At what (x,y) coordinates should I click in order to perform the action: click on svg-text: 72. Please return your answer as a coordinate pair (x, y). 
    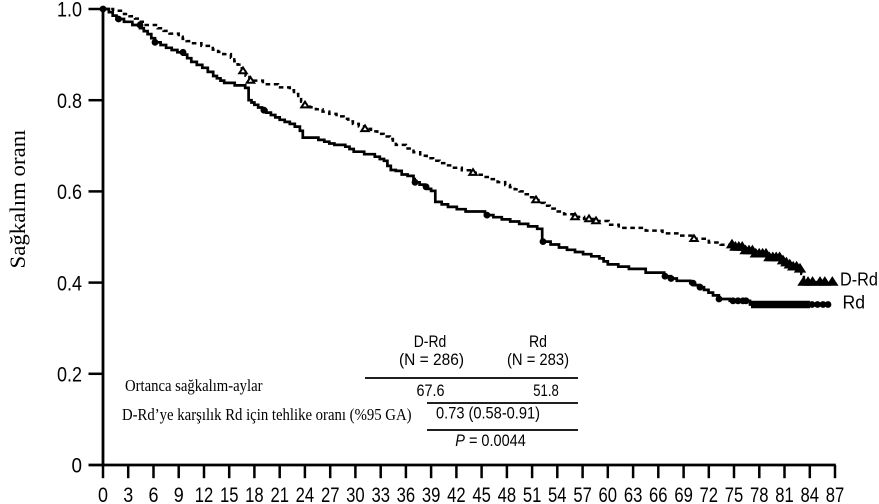
    Looking at the image, I should click on (709, 494).